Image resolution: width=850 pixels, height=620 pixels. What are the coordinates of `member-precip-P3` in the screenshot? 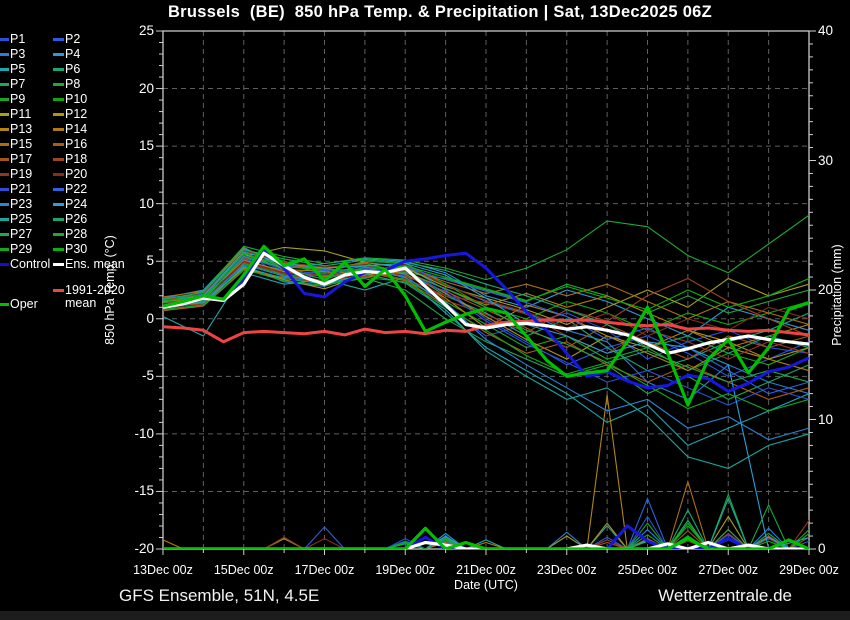 It's located at (647, 538).